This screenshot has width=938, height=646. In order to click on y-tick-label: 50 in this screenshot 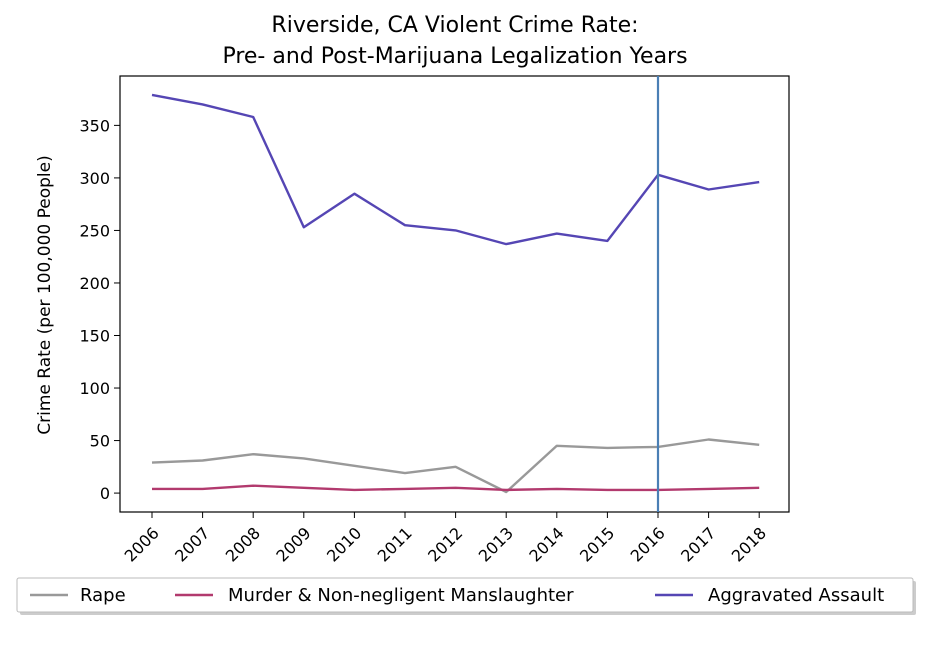, I will do `click(100, 441)`.